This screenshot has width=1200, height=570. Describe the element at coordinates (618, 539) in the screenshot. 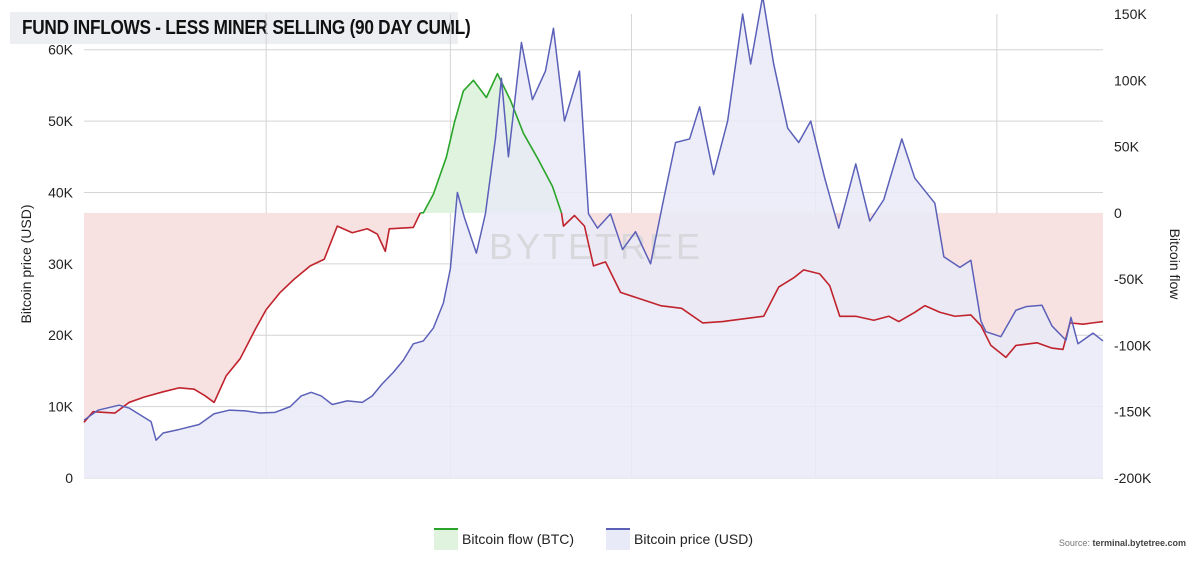

I see `legend-swatch-price` at that location.